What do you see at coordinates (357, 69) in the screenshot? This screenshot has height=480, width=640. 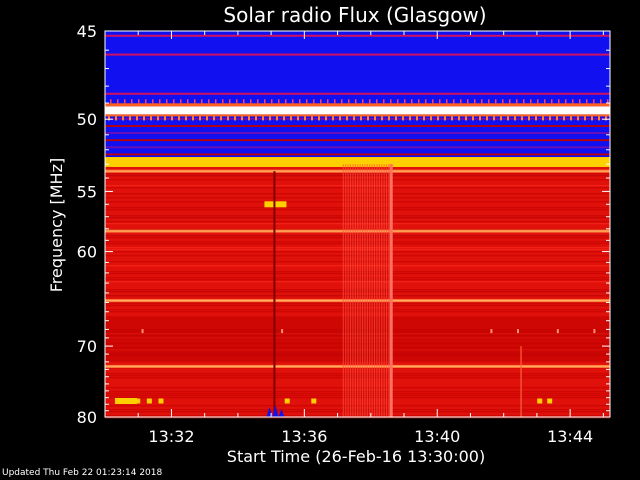 I see `band-blue` at bounding box center [357, 69].